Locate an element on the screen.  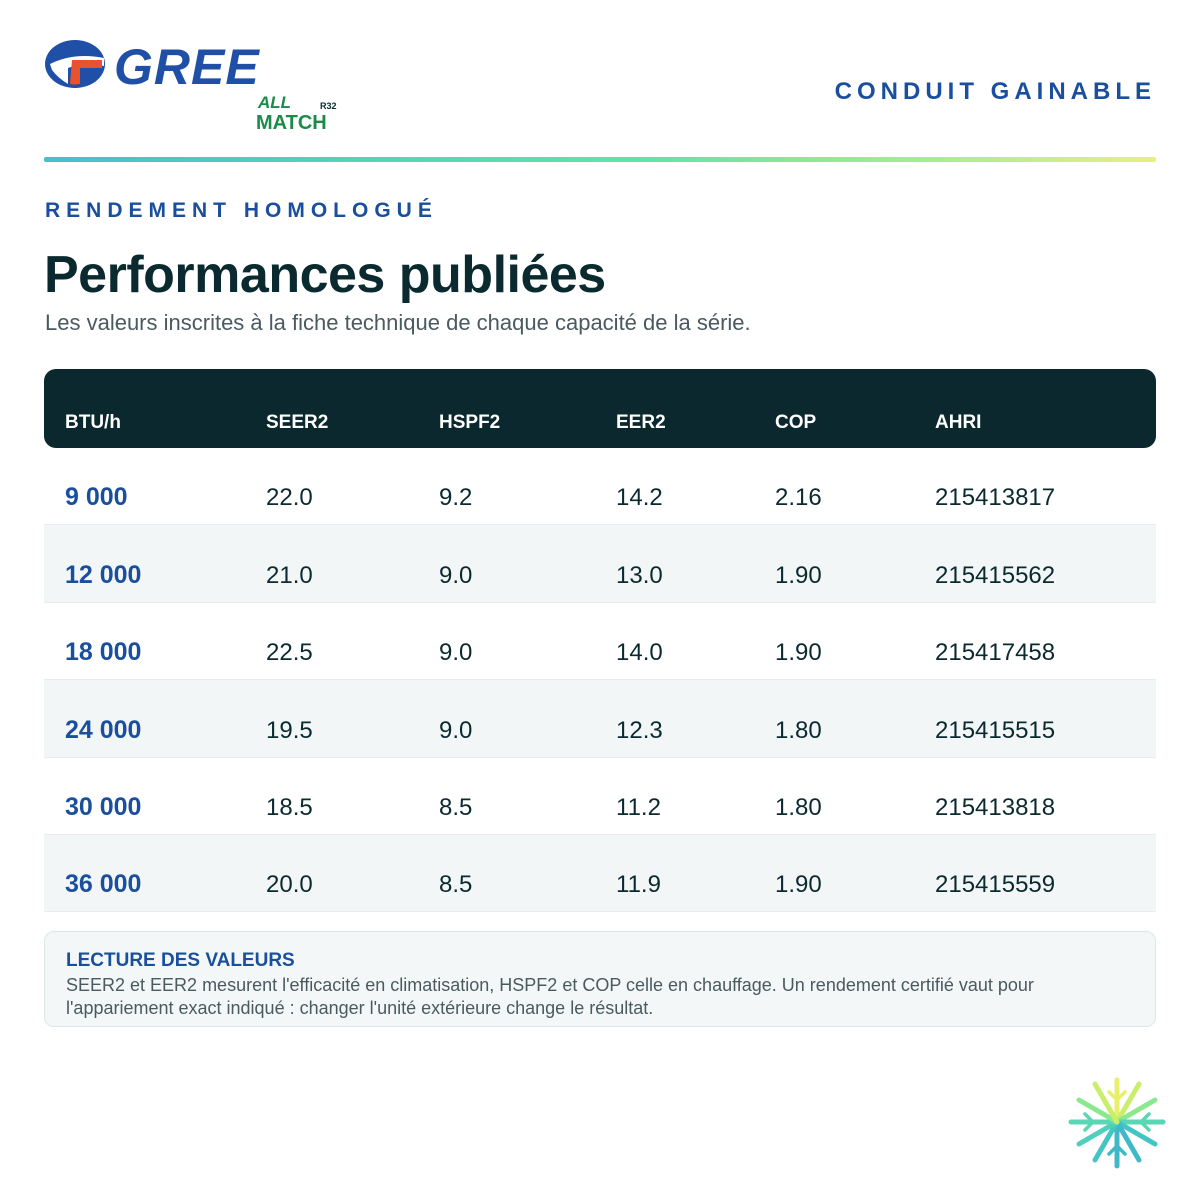
cell-seer2: 18.5 is located at coordinates (289, 807).